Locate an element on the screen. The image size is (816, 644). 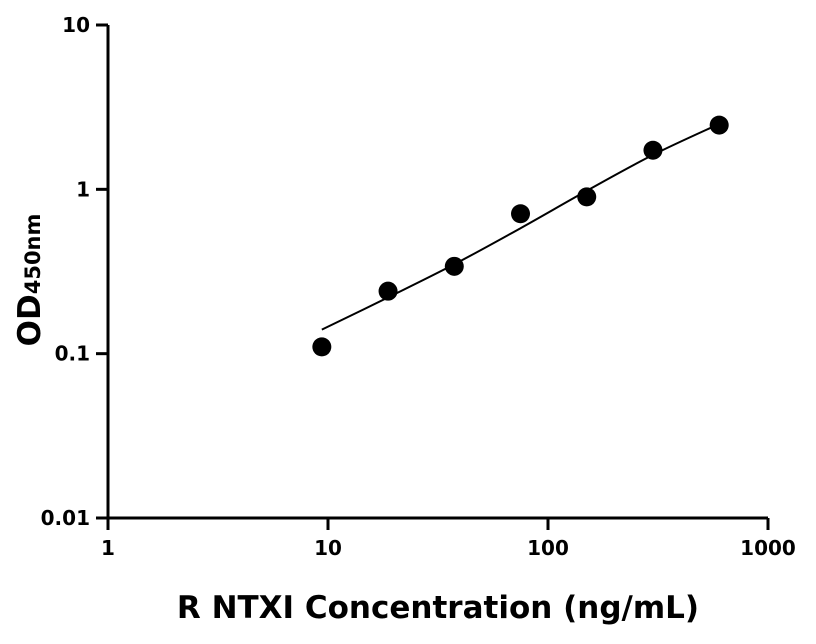
y-axis-label: OD450nm is located at coordinates (30, 280).